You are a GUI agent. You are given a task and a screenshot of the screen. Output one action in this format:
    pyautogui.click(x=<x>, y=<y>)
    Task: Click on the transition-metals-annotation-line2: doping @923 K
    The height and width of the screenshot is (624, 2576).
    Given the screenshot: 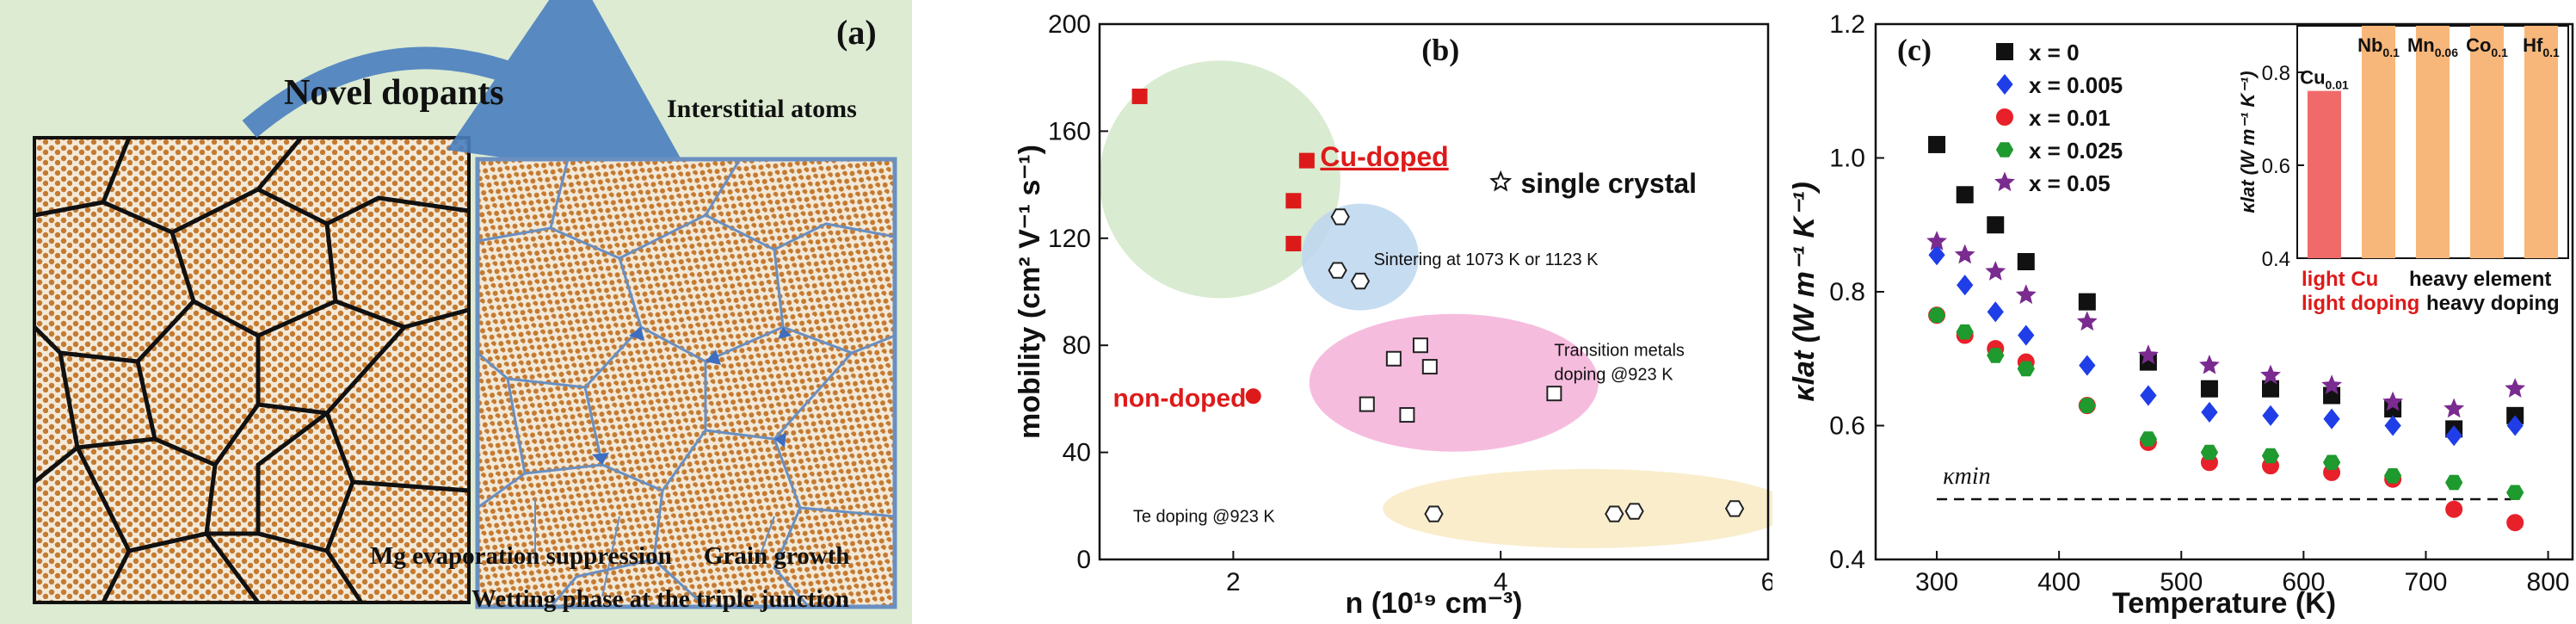 What is the action you would take?
    pyautogui.click(x=1613, y=376)
    